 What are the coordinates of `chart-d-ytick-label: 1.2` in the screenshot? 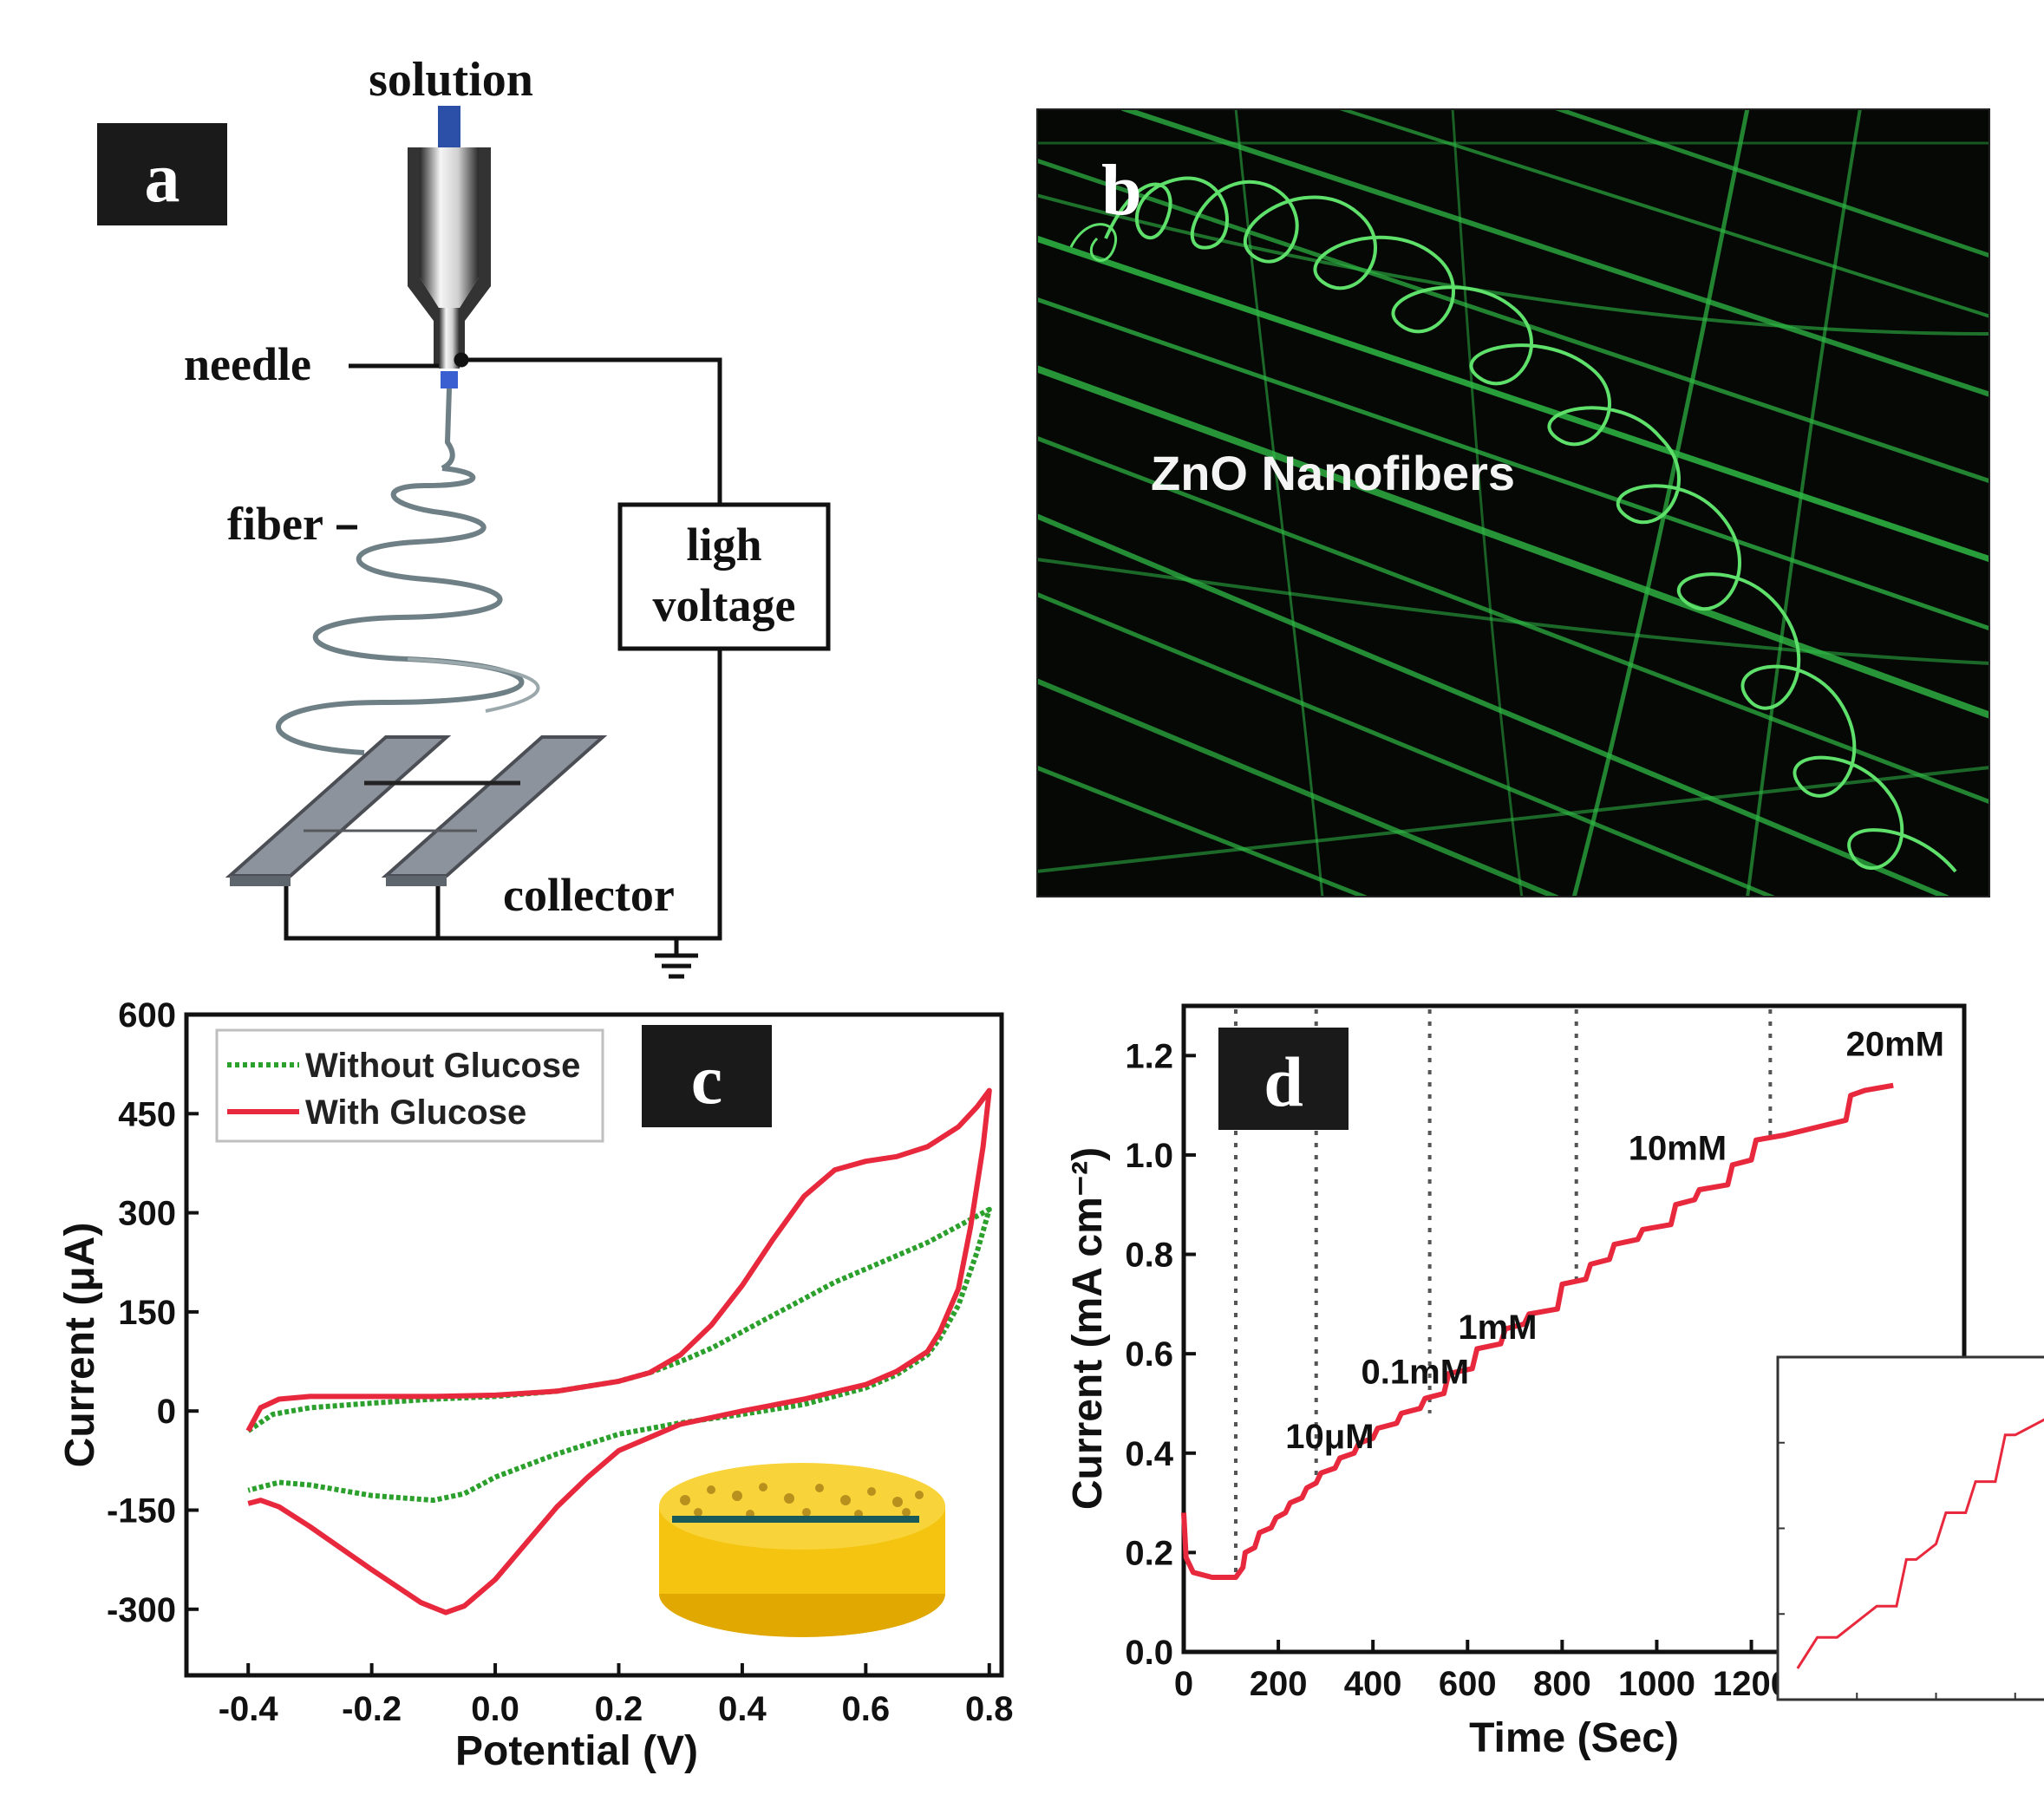 It's located at (1149, 1056).